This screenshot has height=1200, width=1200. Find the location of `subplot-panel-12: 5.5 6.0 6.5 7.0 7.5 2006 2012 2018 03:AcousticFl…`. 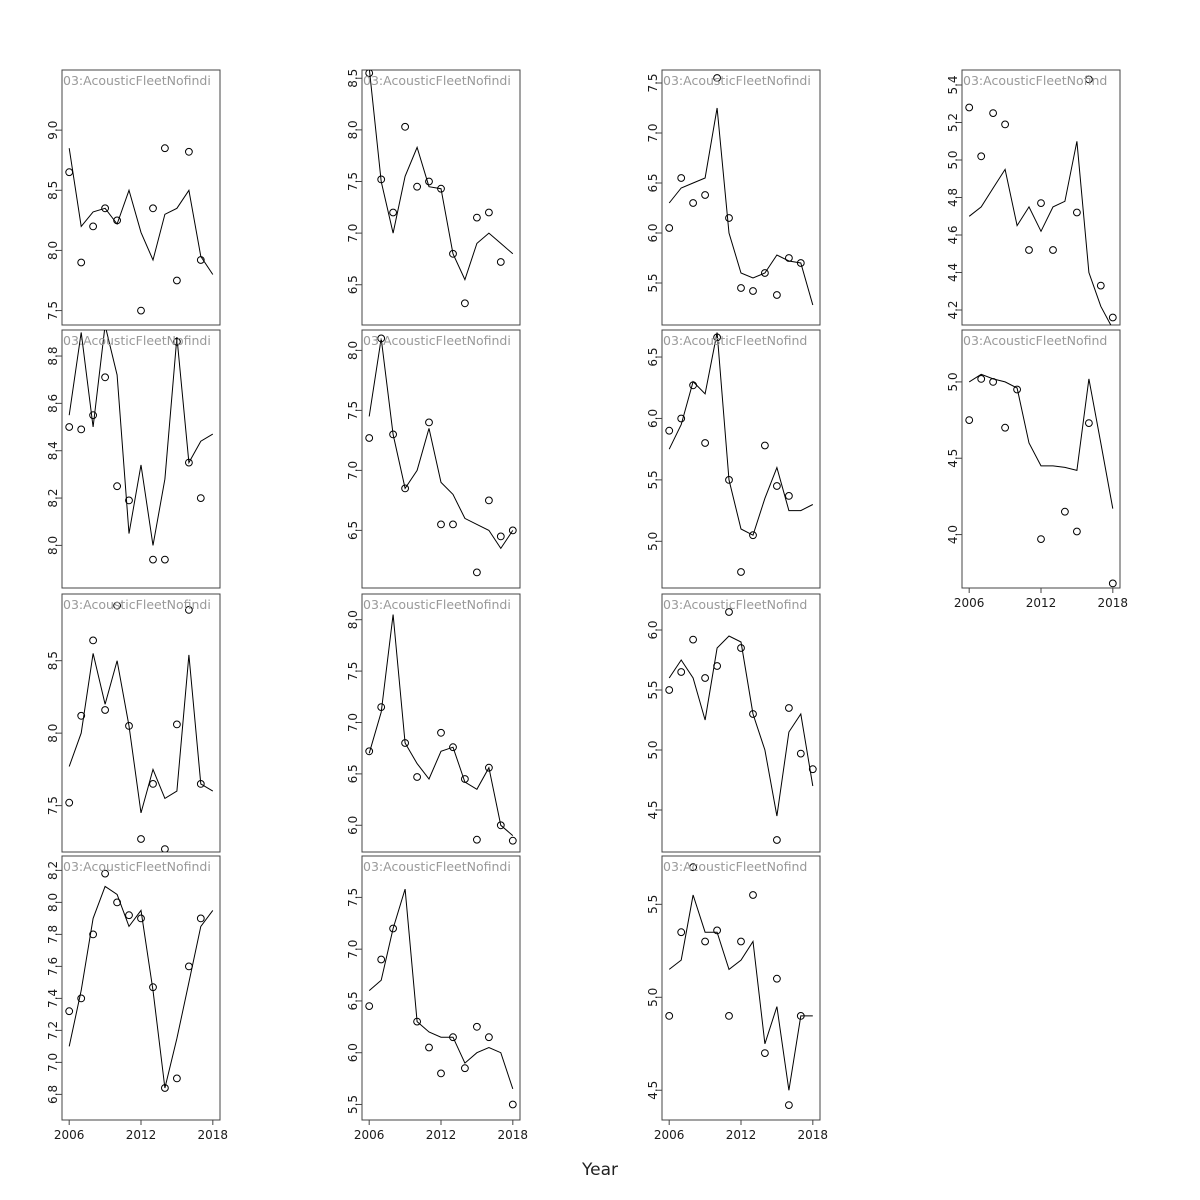

subplot-panel-12: 5.5 6.0 6.5 7.0 7.5 2006 2012 2018 03:AcousticFl… is located at coordinates (437, 998).